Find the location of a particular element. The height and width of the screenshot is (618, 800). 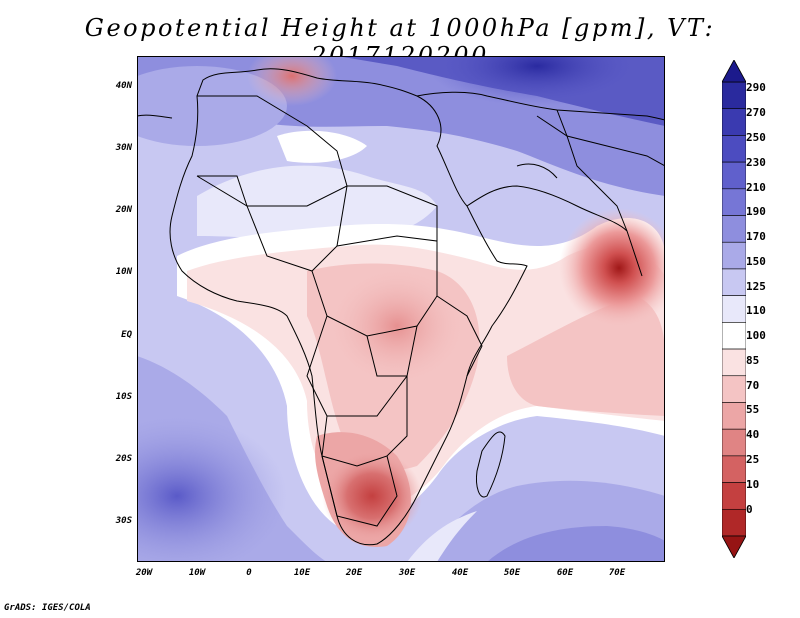

lon-label: 20W is located at coordinates (144, 573).